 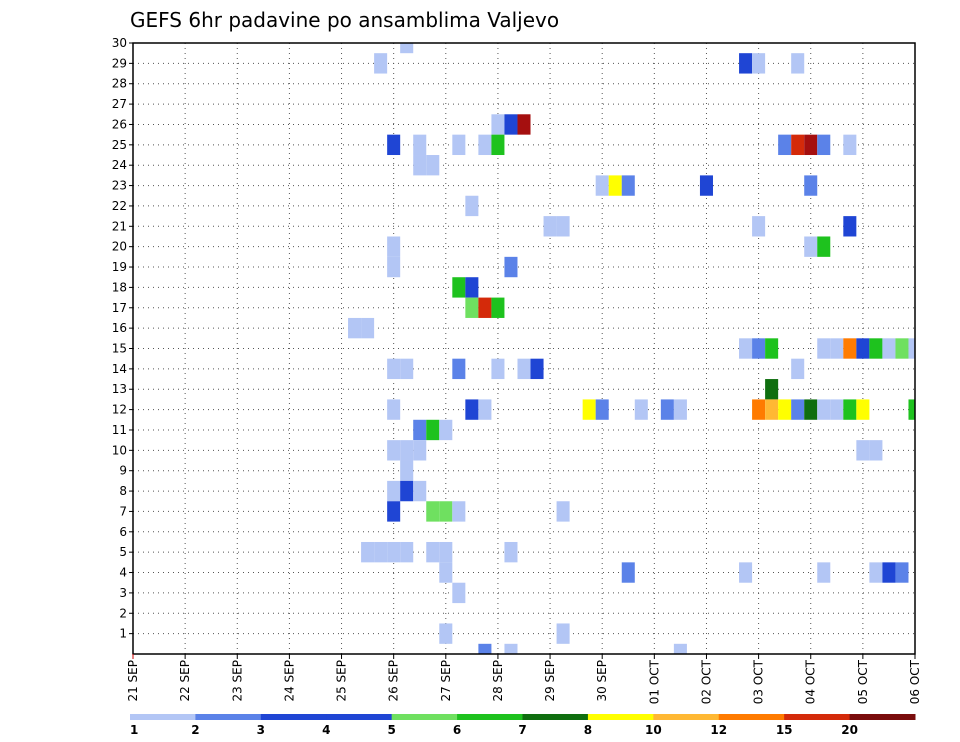 What do you see at coordinates (706, 681) in the screenshot?
I see `x-tick-label: 02 OCT` at bounding box center [706, 681].